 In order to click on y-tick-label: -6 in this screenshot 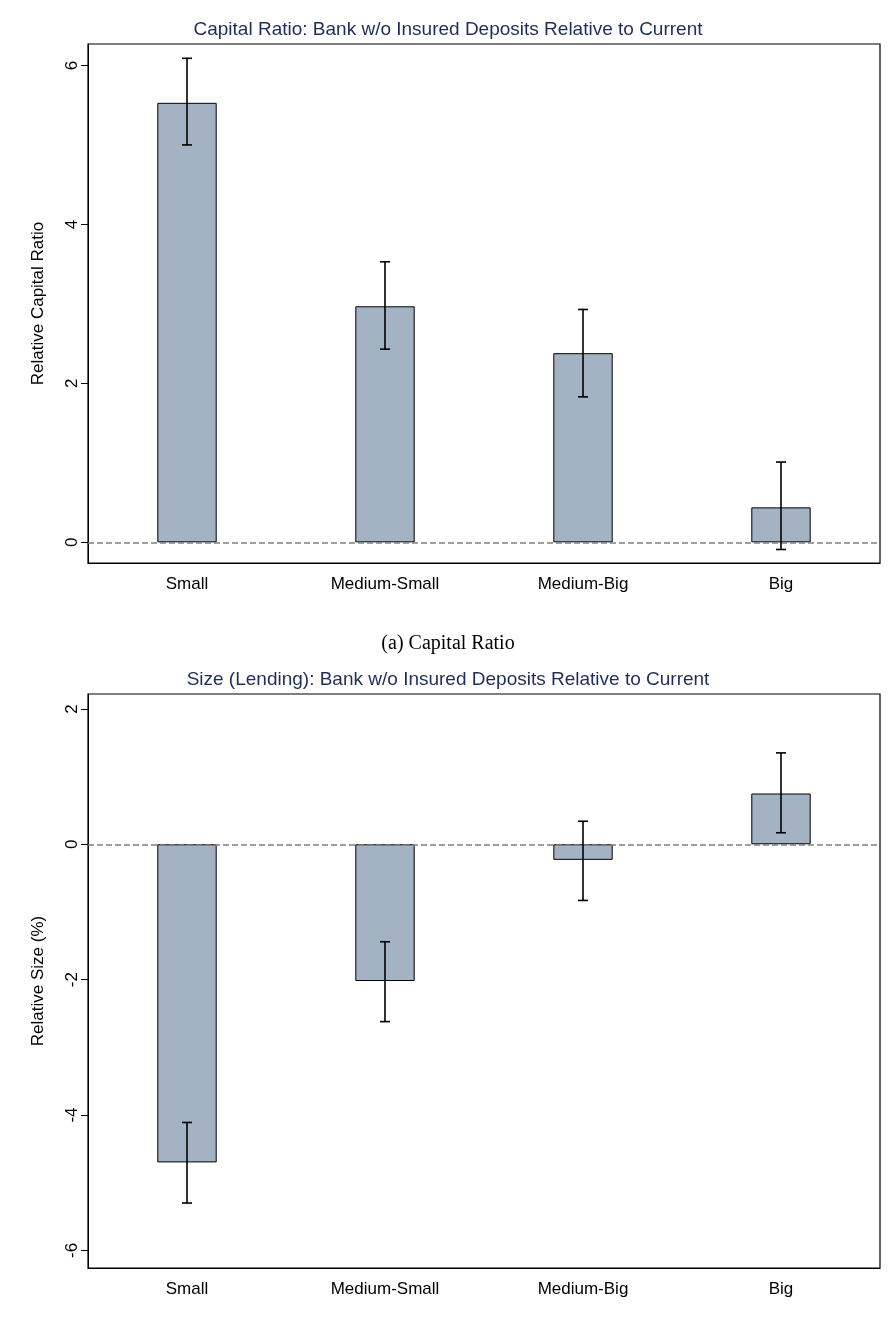, I will do `click(71, 1250)`.